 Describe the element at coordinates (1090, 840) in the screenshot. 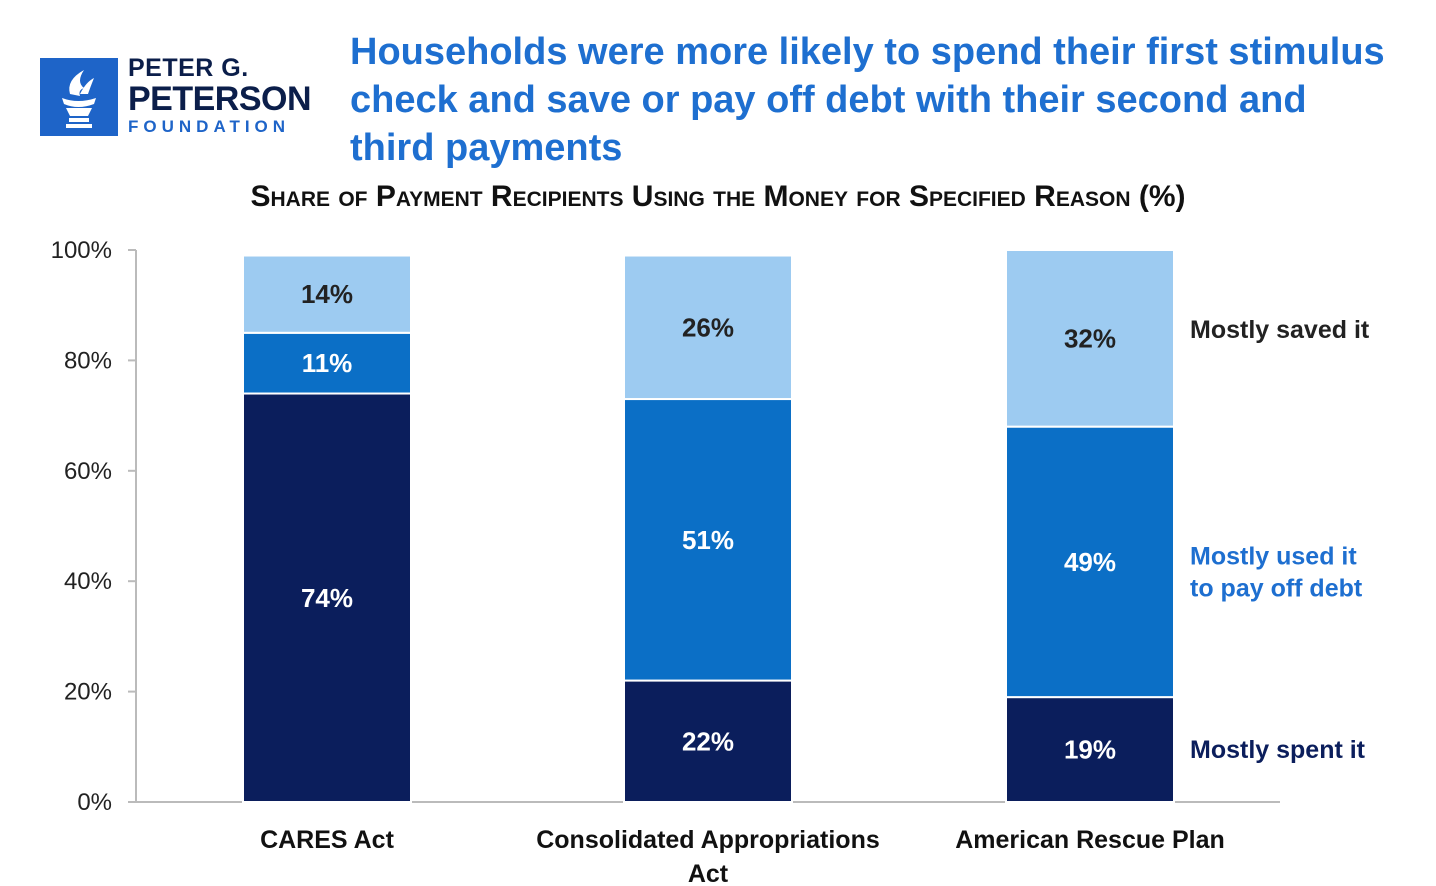

I see `x-category-label: American Rescue Plan` at that location.